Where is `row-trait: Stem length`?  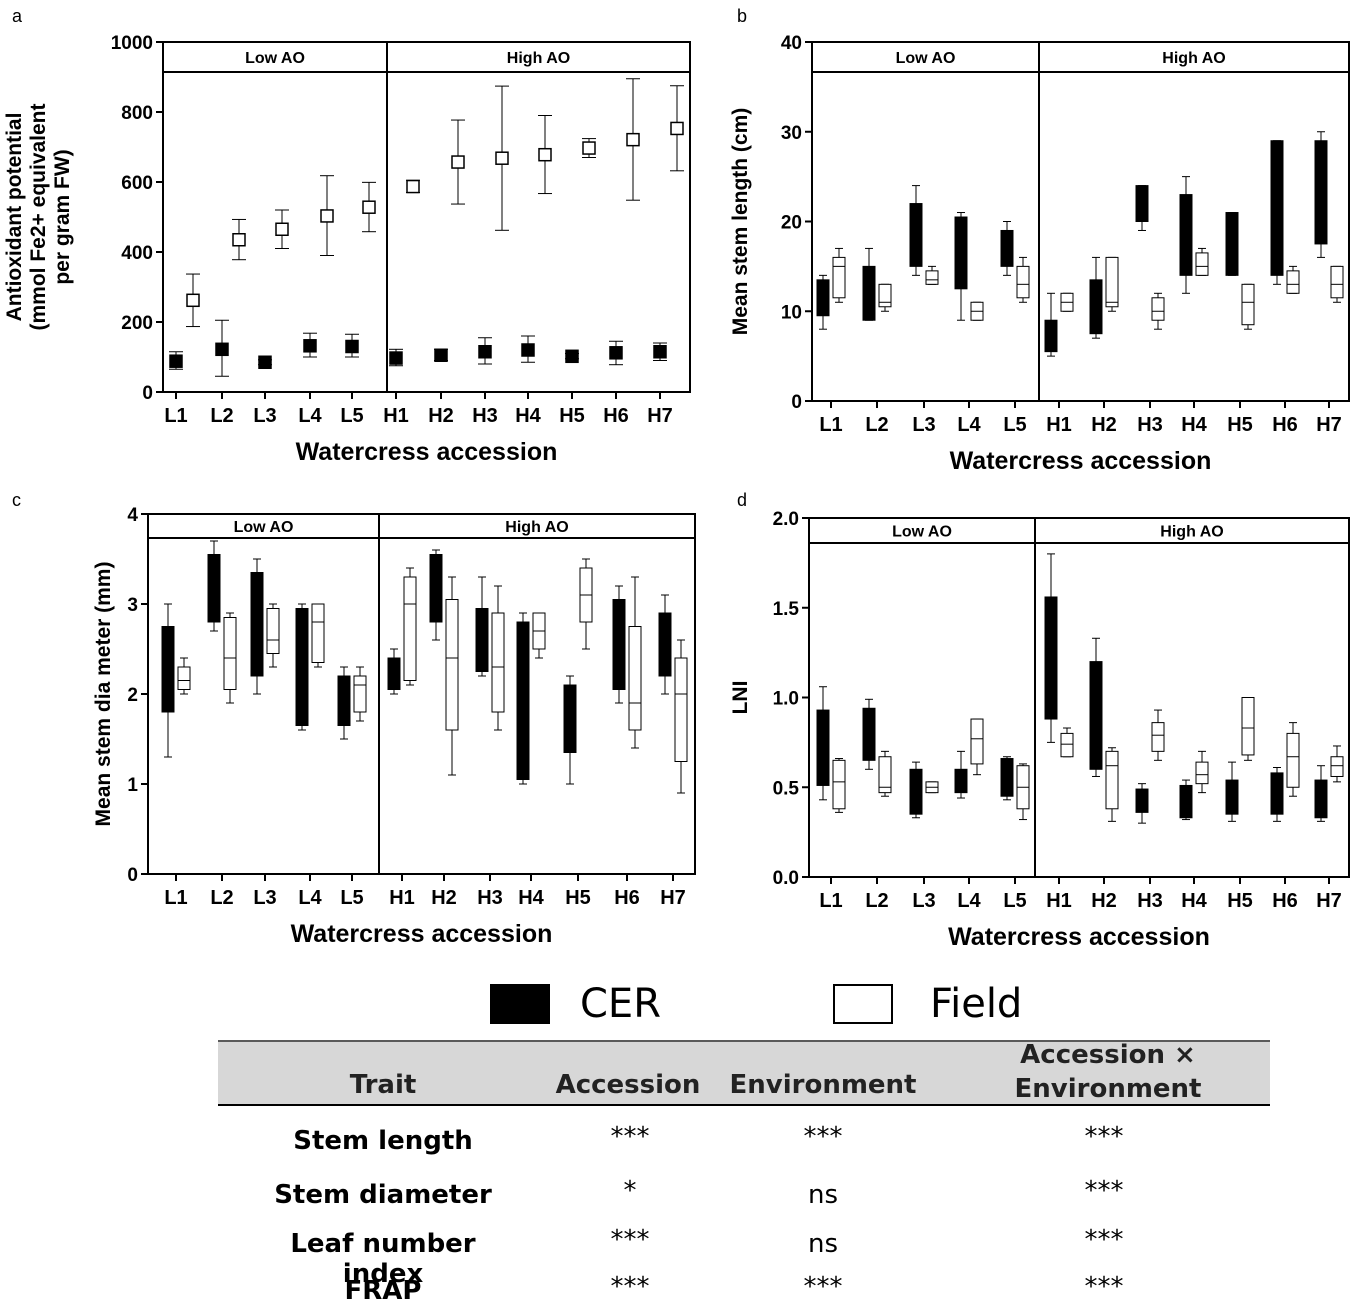 row-trait: Stem length is located at coordinates (383, 1141).